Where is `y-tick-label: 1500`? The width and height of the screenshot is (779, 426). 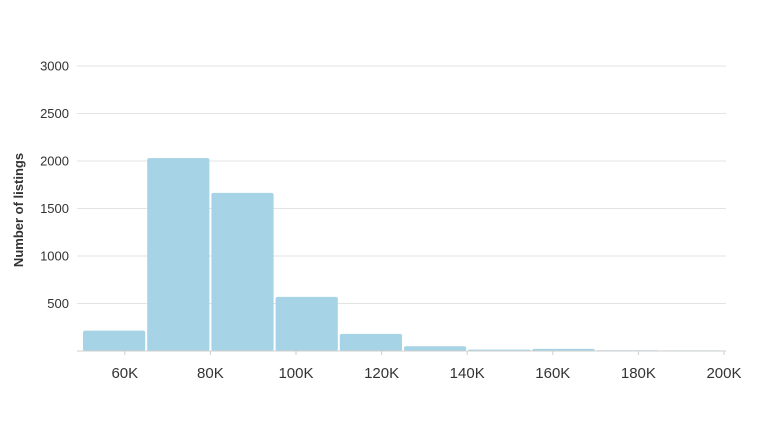 y-tick-label: 1500 is located at coordinates (54, 208).